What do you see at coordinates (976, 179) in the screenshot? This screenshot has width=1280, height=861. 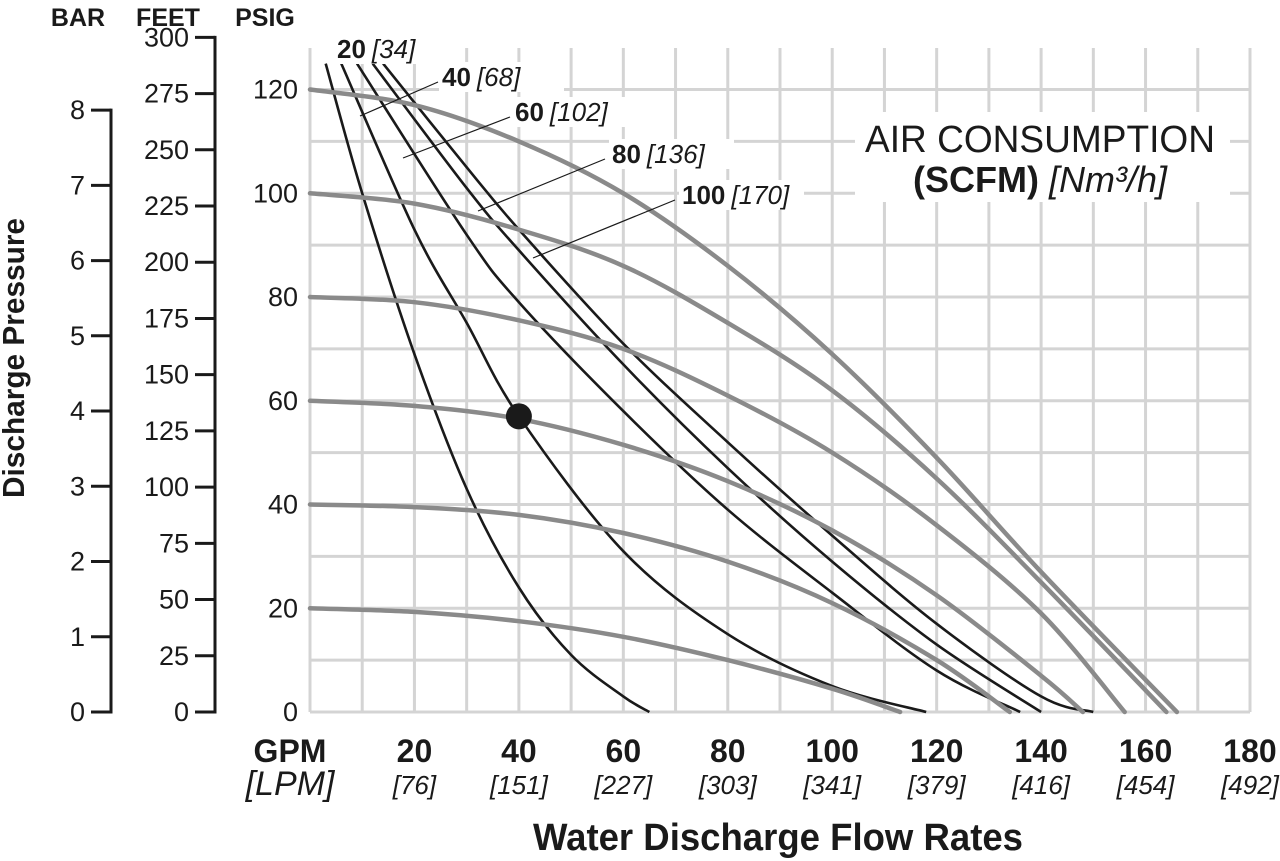 I see `subtitle-unit: (SCFM)` at bounding box center [976, 179].